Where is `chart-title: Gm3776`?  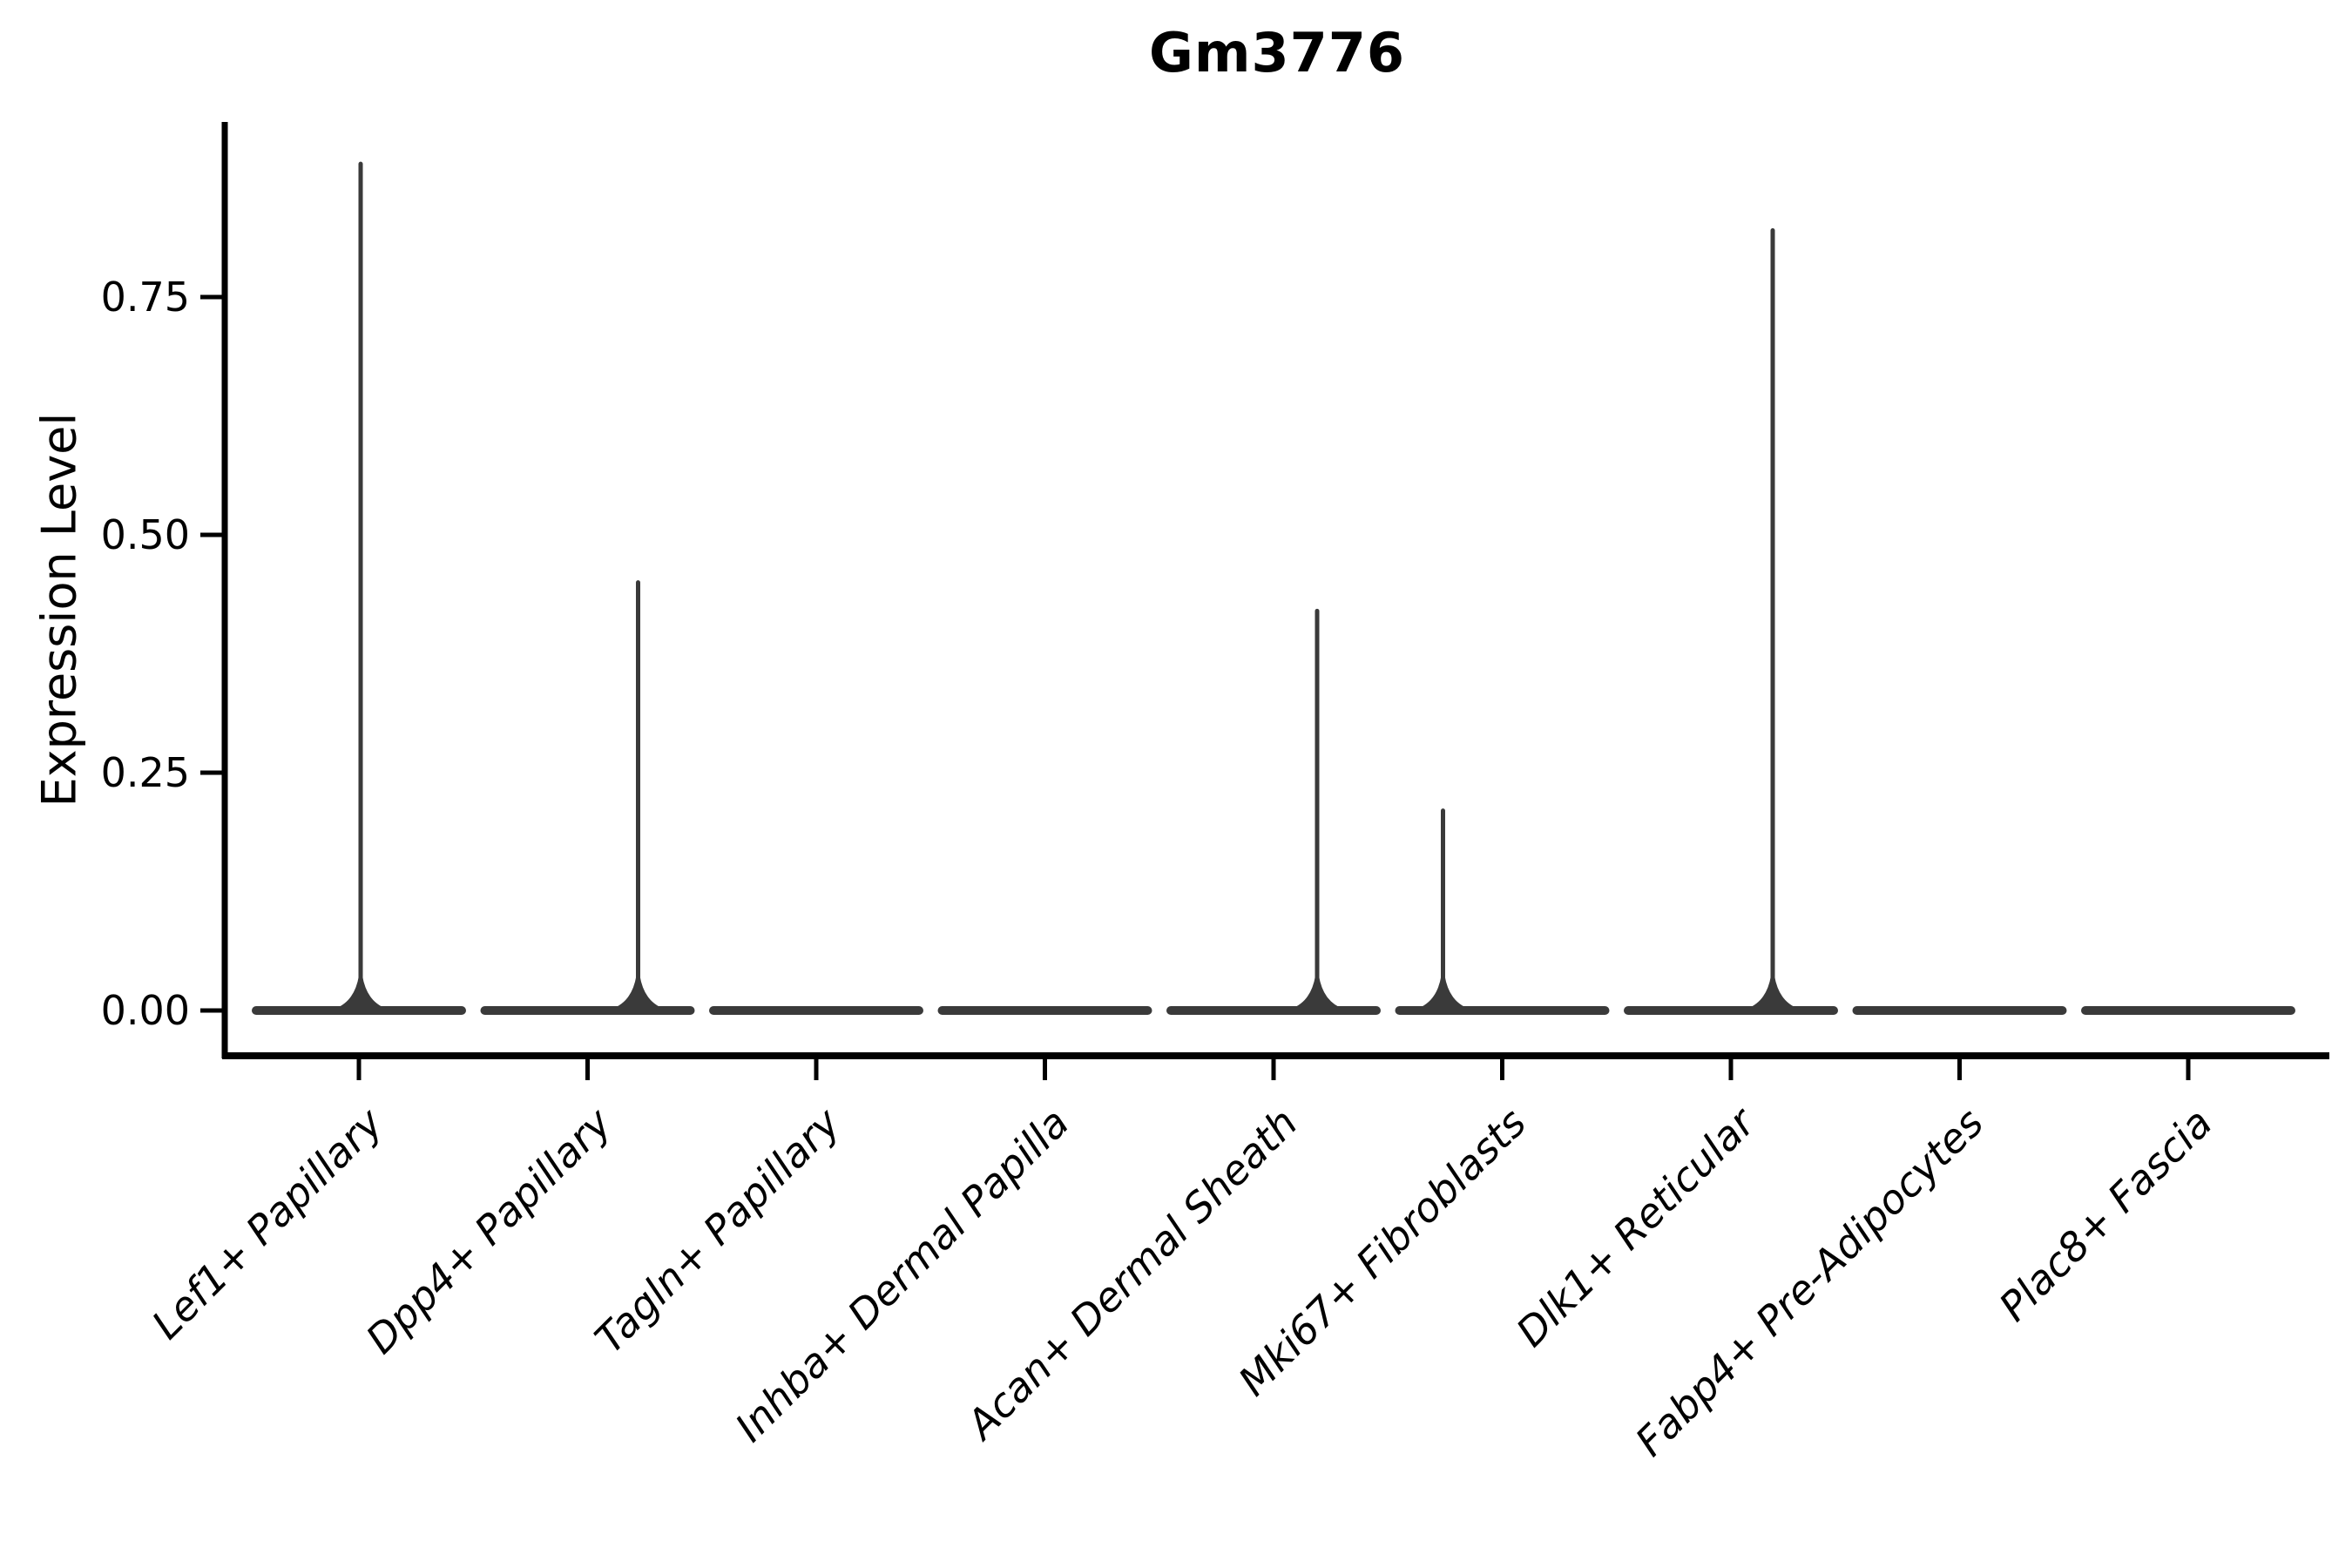
chart-title: Gm3776 is located at coordinates (1277, 52).